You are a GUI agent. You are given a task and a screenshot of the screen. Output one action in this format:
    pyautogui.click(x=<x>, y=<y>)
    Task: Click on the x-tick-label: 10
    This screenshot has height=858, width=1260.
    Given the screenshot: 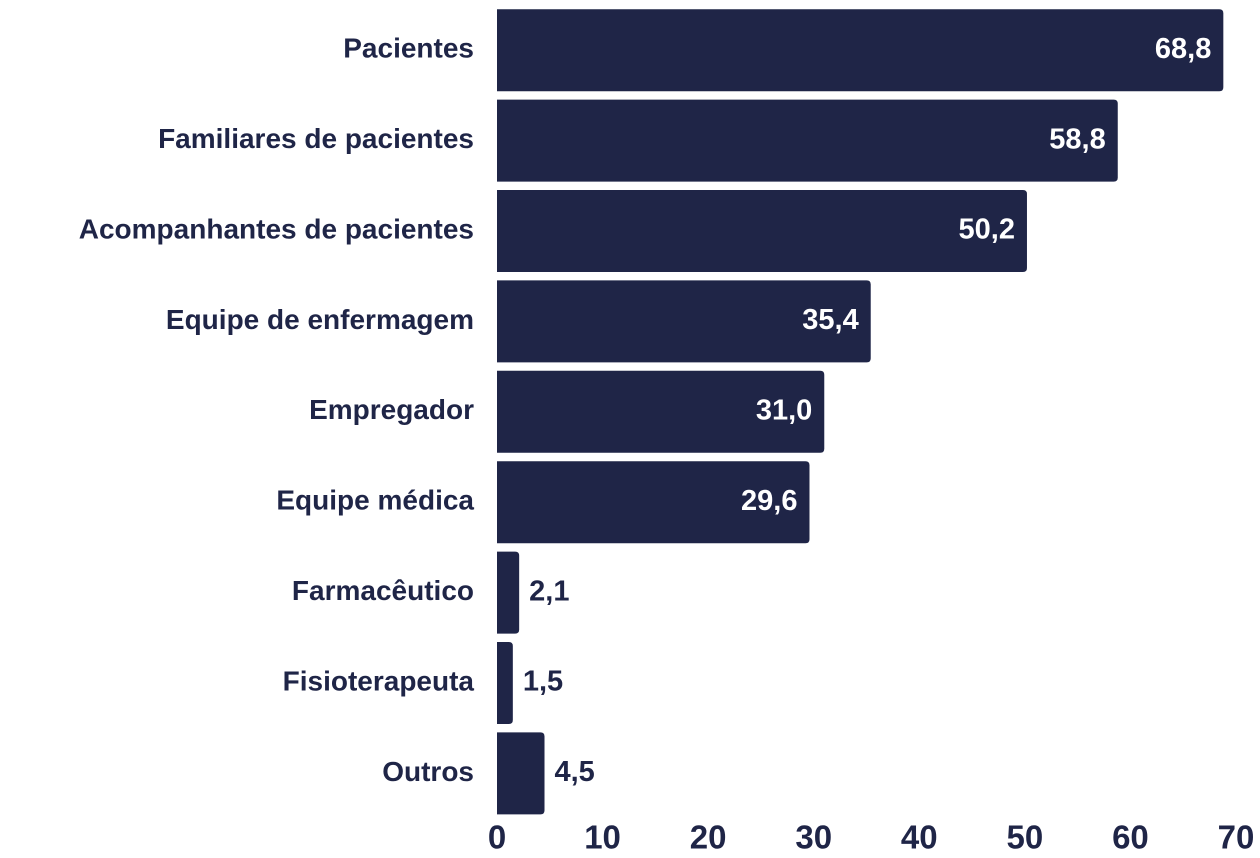 What is the action you would take?
    pyautogui.click(x=602, y=837)
    